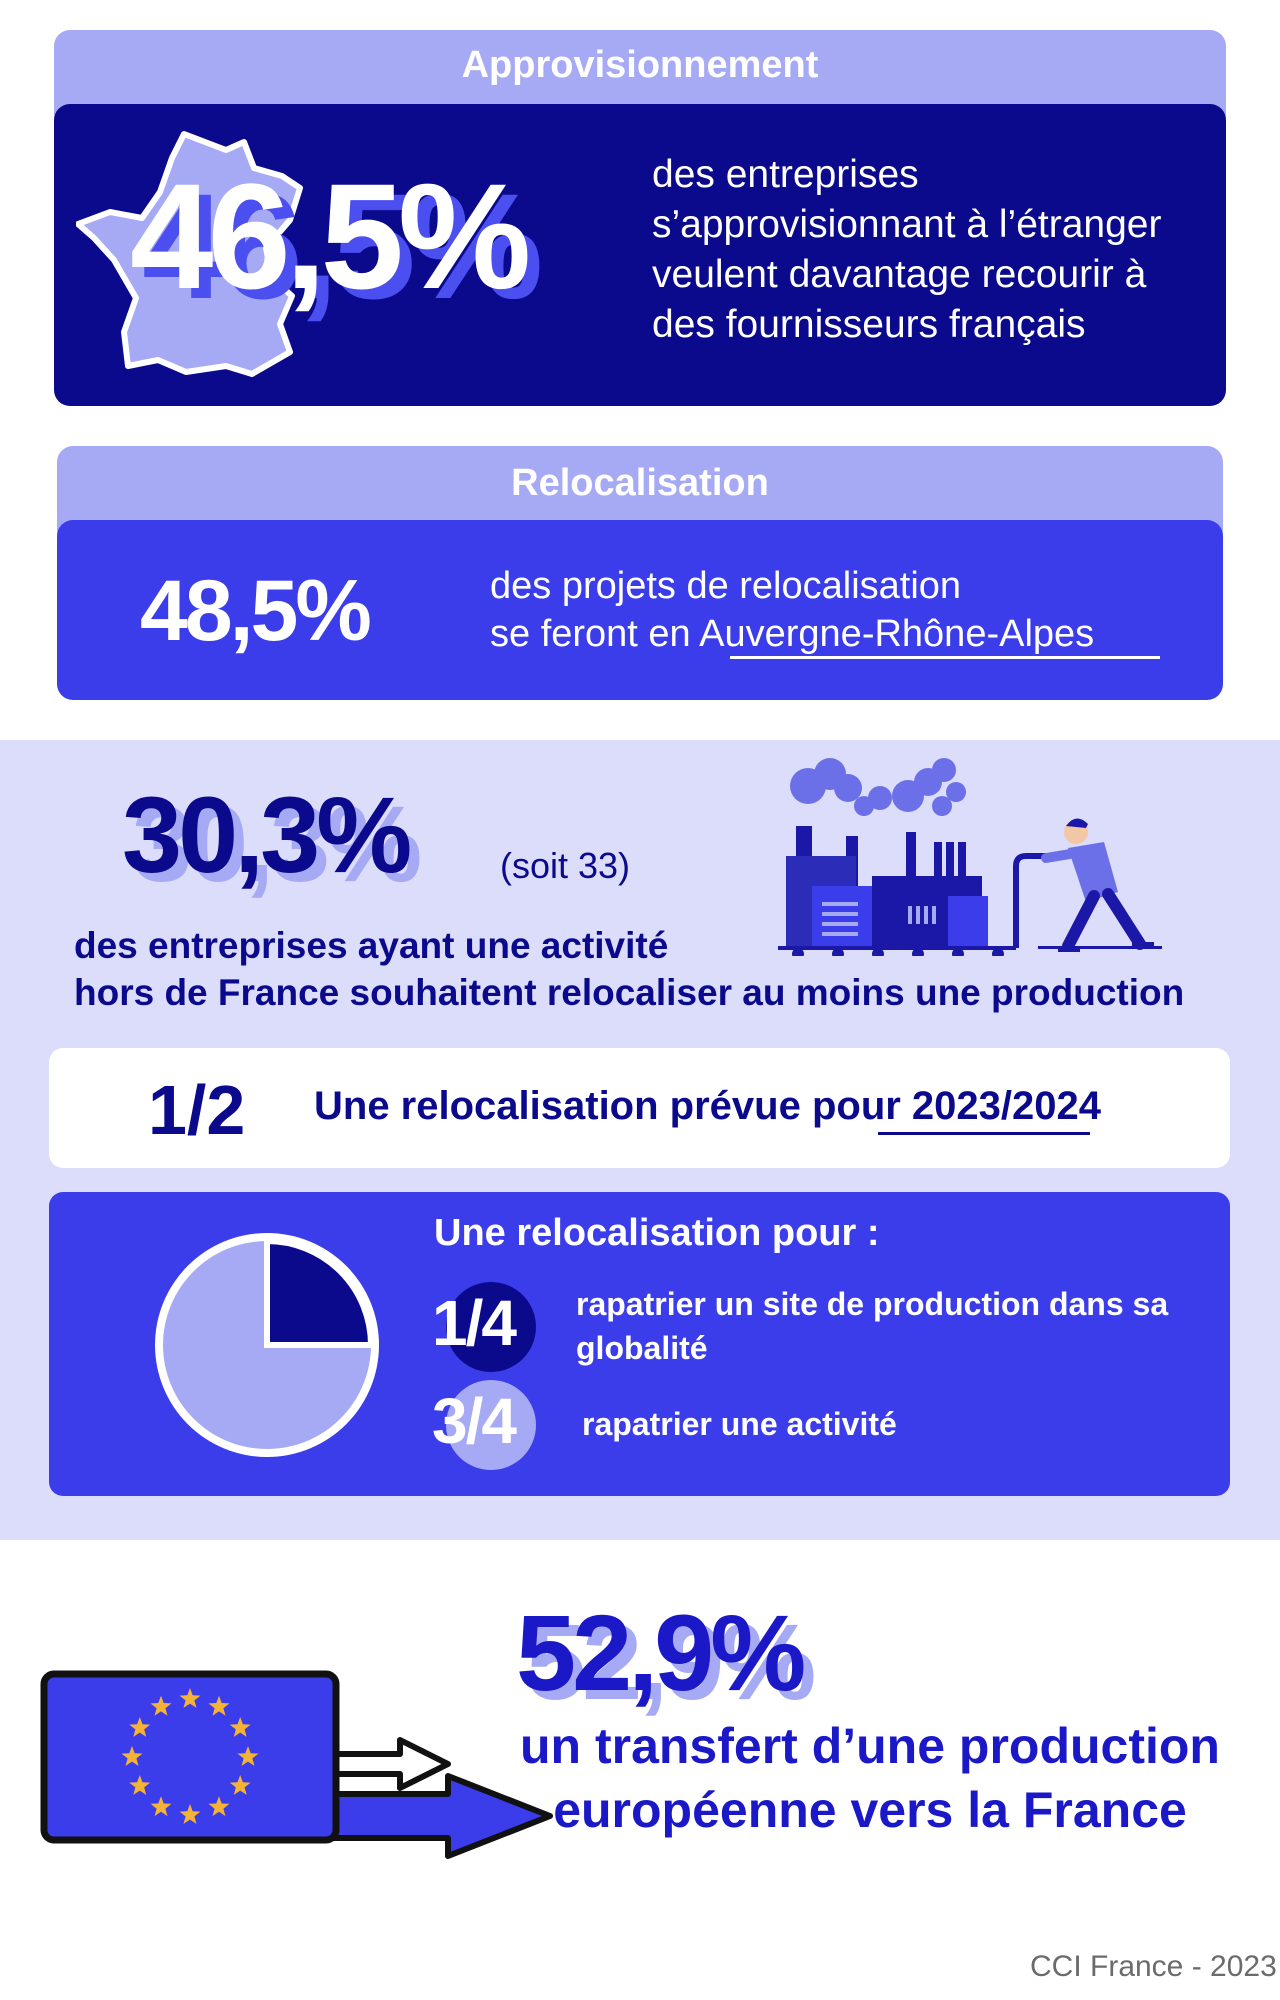  What do you see at coordinates (319, 1292) in the screenshot?
I see `pie-slice-quarter` at bounding box center [319, 1292].